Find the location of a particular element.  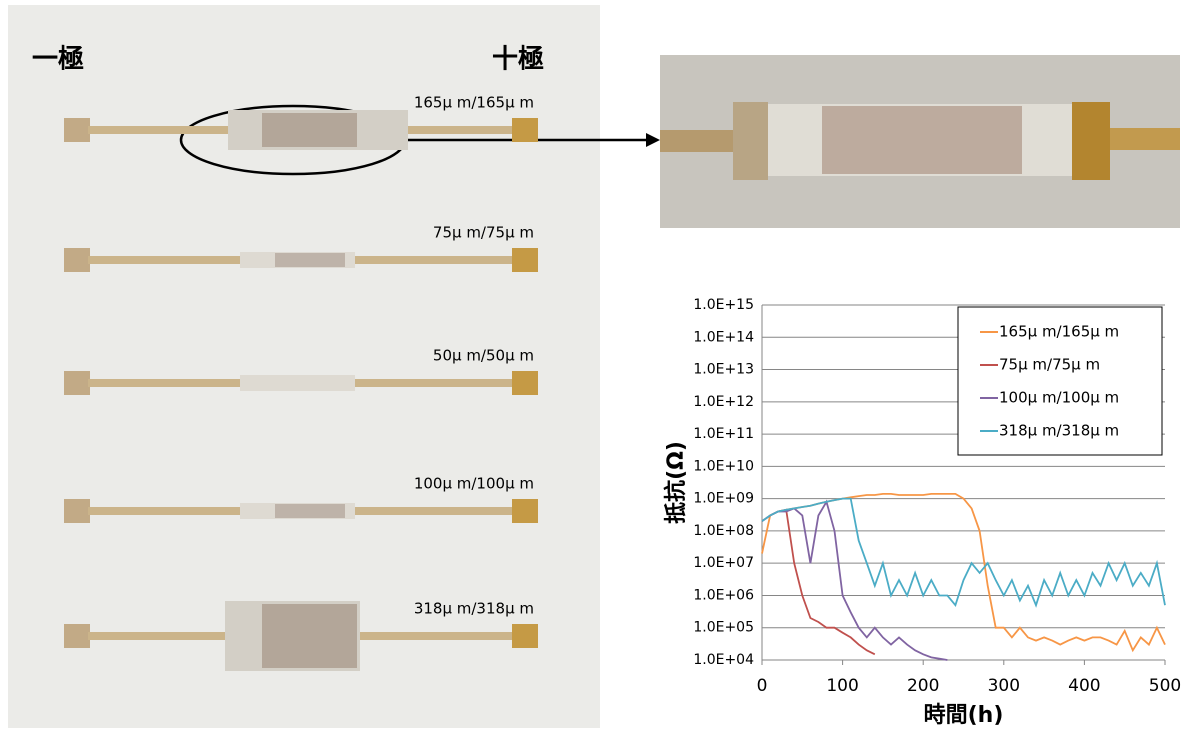

x-tick-label: 300 is located at coordinates (1004, 686).